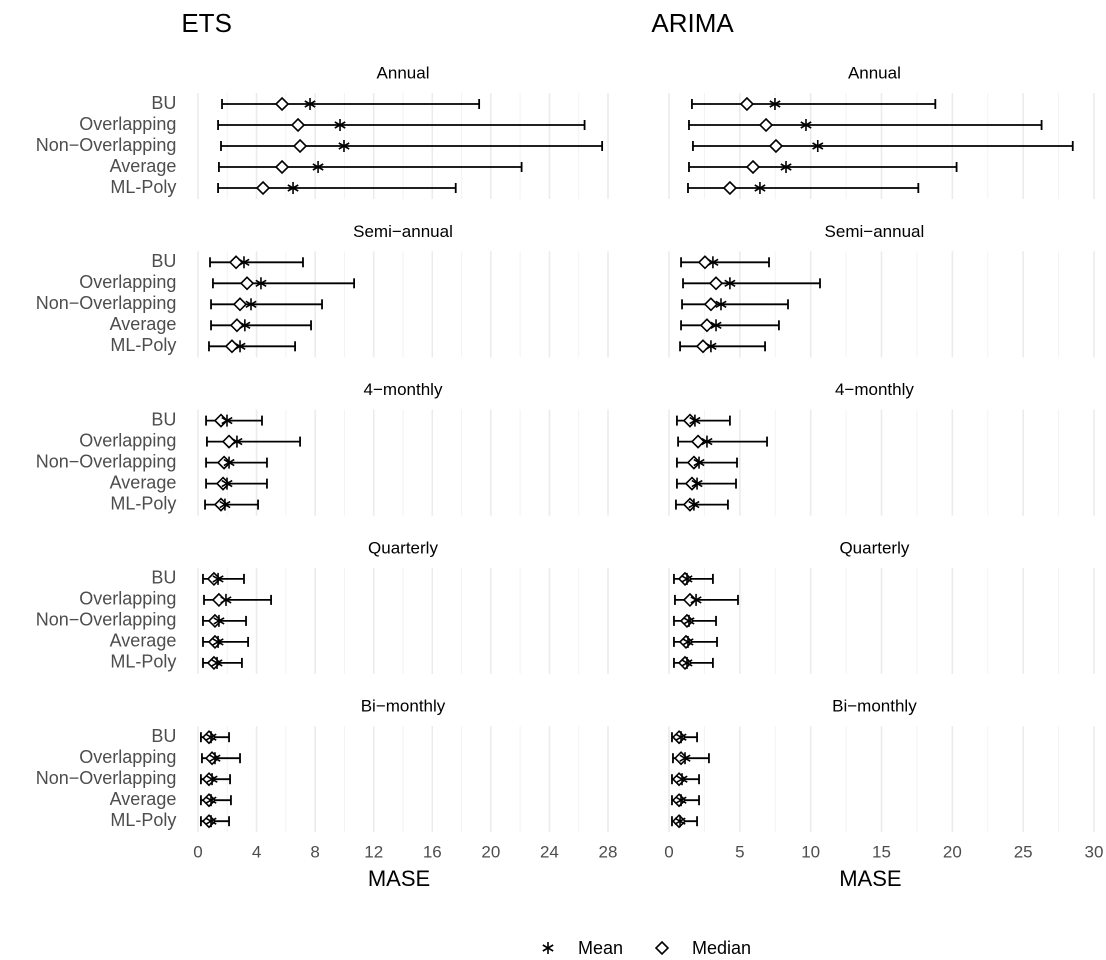 The width and height of the screenshot is (1106, 960). I want to click on x-tick-label: 20, so click(490, 851).